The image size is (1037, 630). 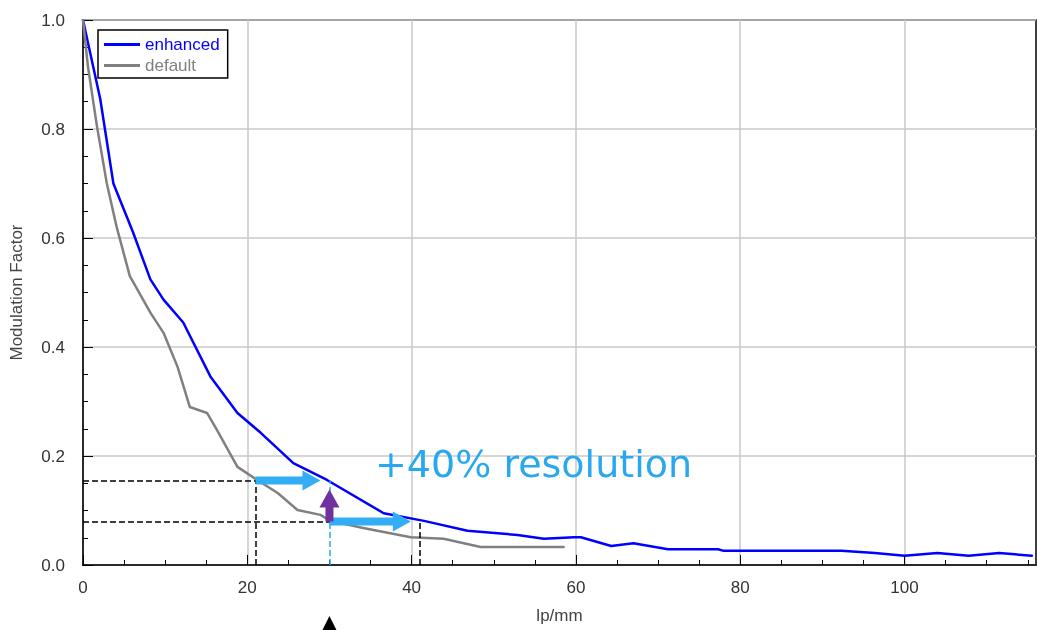 I want to click on y-tick-label: 0.0, so click(x=53, y=565).